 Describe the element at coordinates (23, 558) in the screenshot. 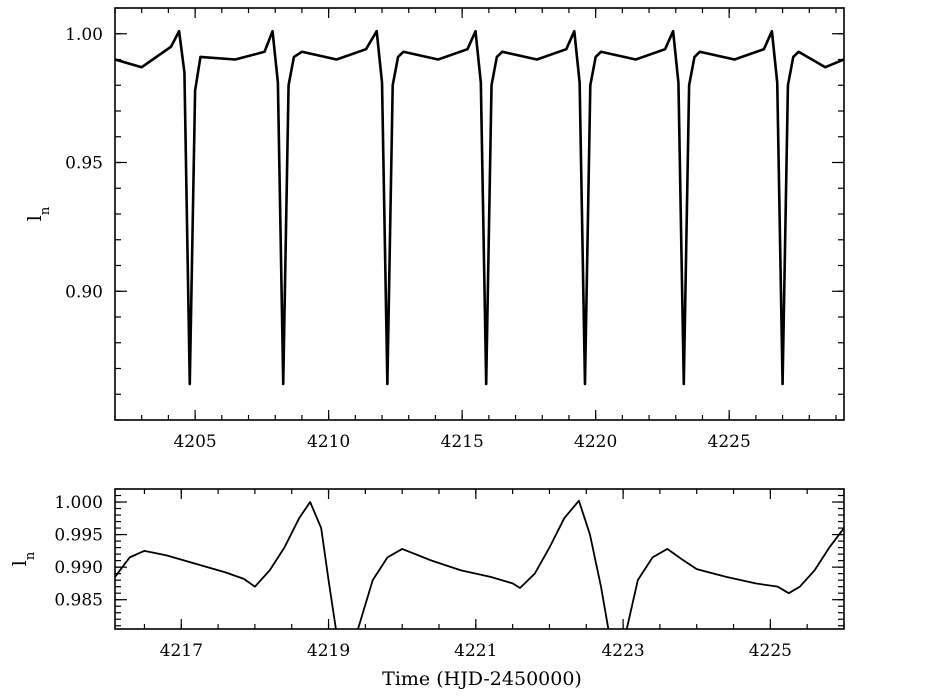

I see `bottom-y-axis-label: ln` at that location.